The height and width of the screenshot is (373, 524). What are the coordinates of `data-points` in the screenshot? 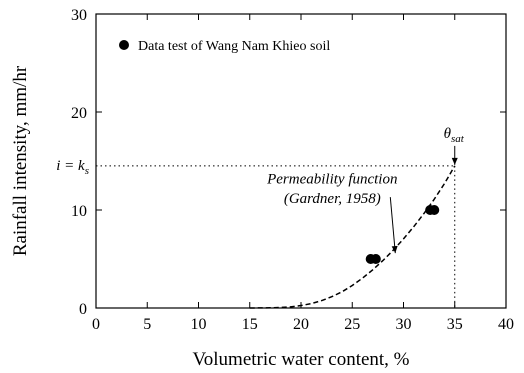 It's located at (402, 234).